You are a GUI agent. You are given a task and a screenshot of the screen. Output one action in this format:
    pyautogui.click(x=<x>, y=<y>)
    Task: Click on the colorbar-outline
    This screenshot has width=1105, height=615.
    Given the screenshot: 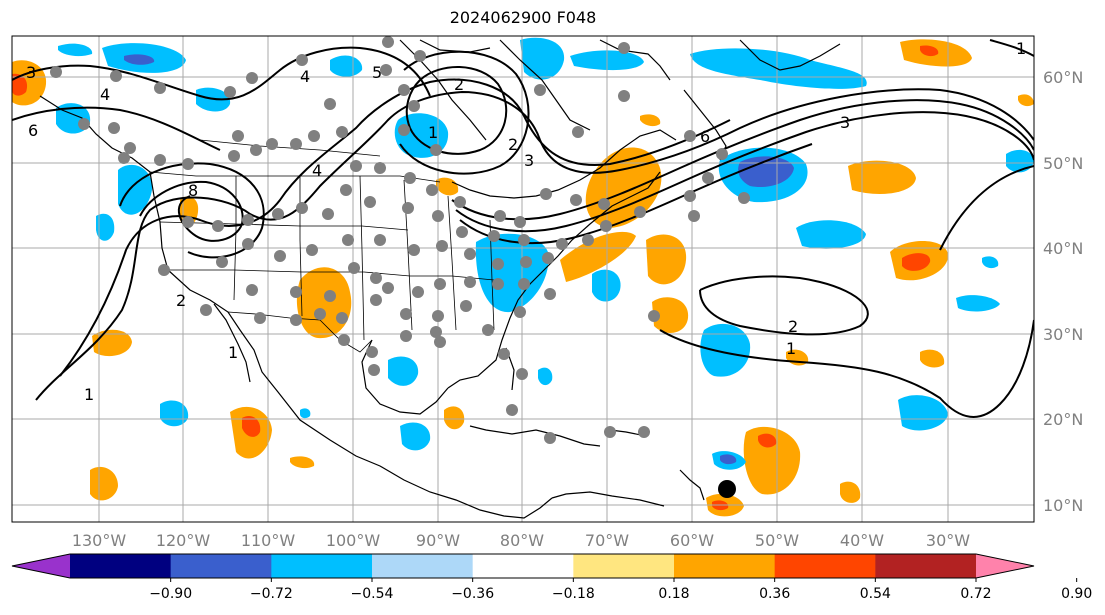 What is the action you would take?
    pyautogui.click(x=523, y=566)
    